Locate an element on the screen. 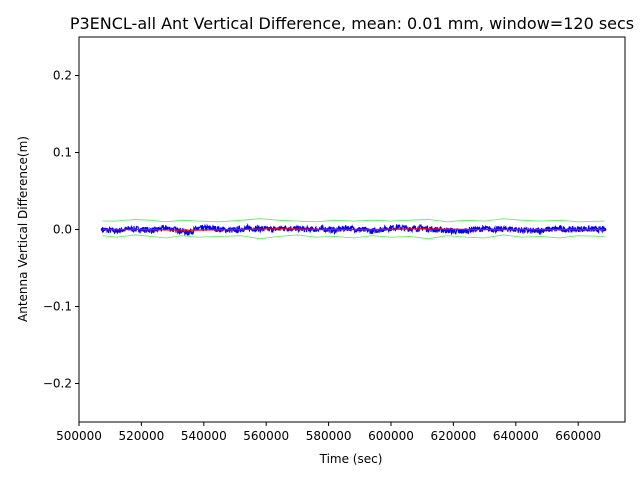 The image size is (640, 480). x-tick-label: 540000 is located at coordinates (204, 436).